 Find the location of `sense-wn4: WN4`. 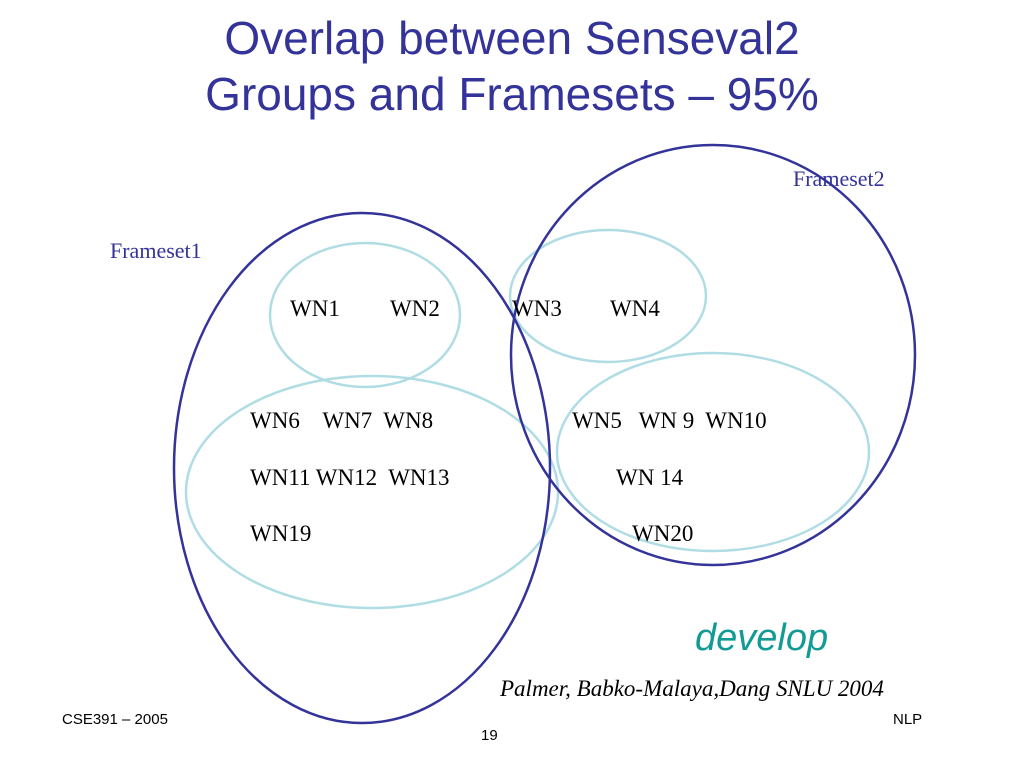

sense-wn4: WN4 is located at coordinates (635, 308).